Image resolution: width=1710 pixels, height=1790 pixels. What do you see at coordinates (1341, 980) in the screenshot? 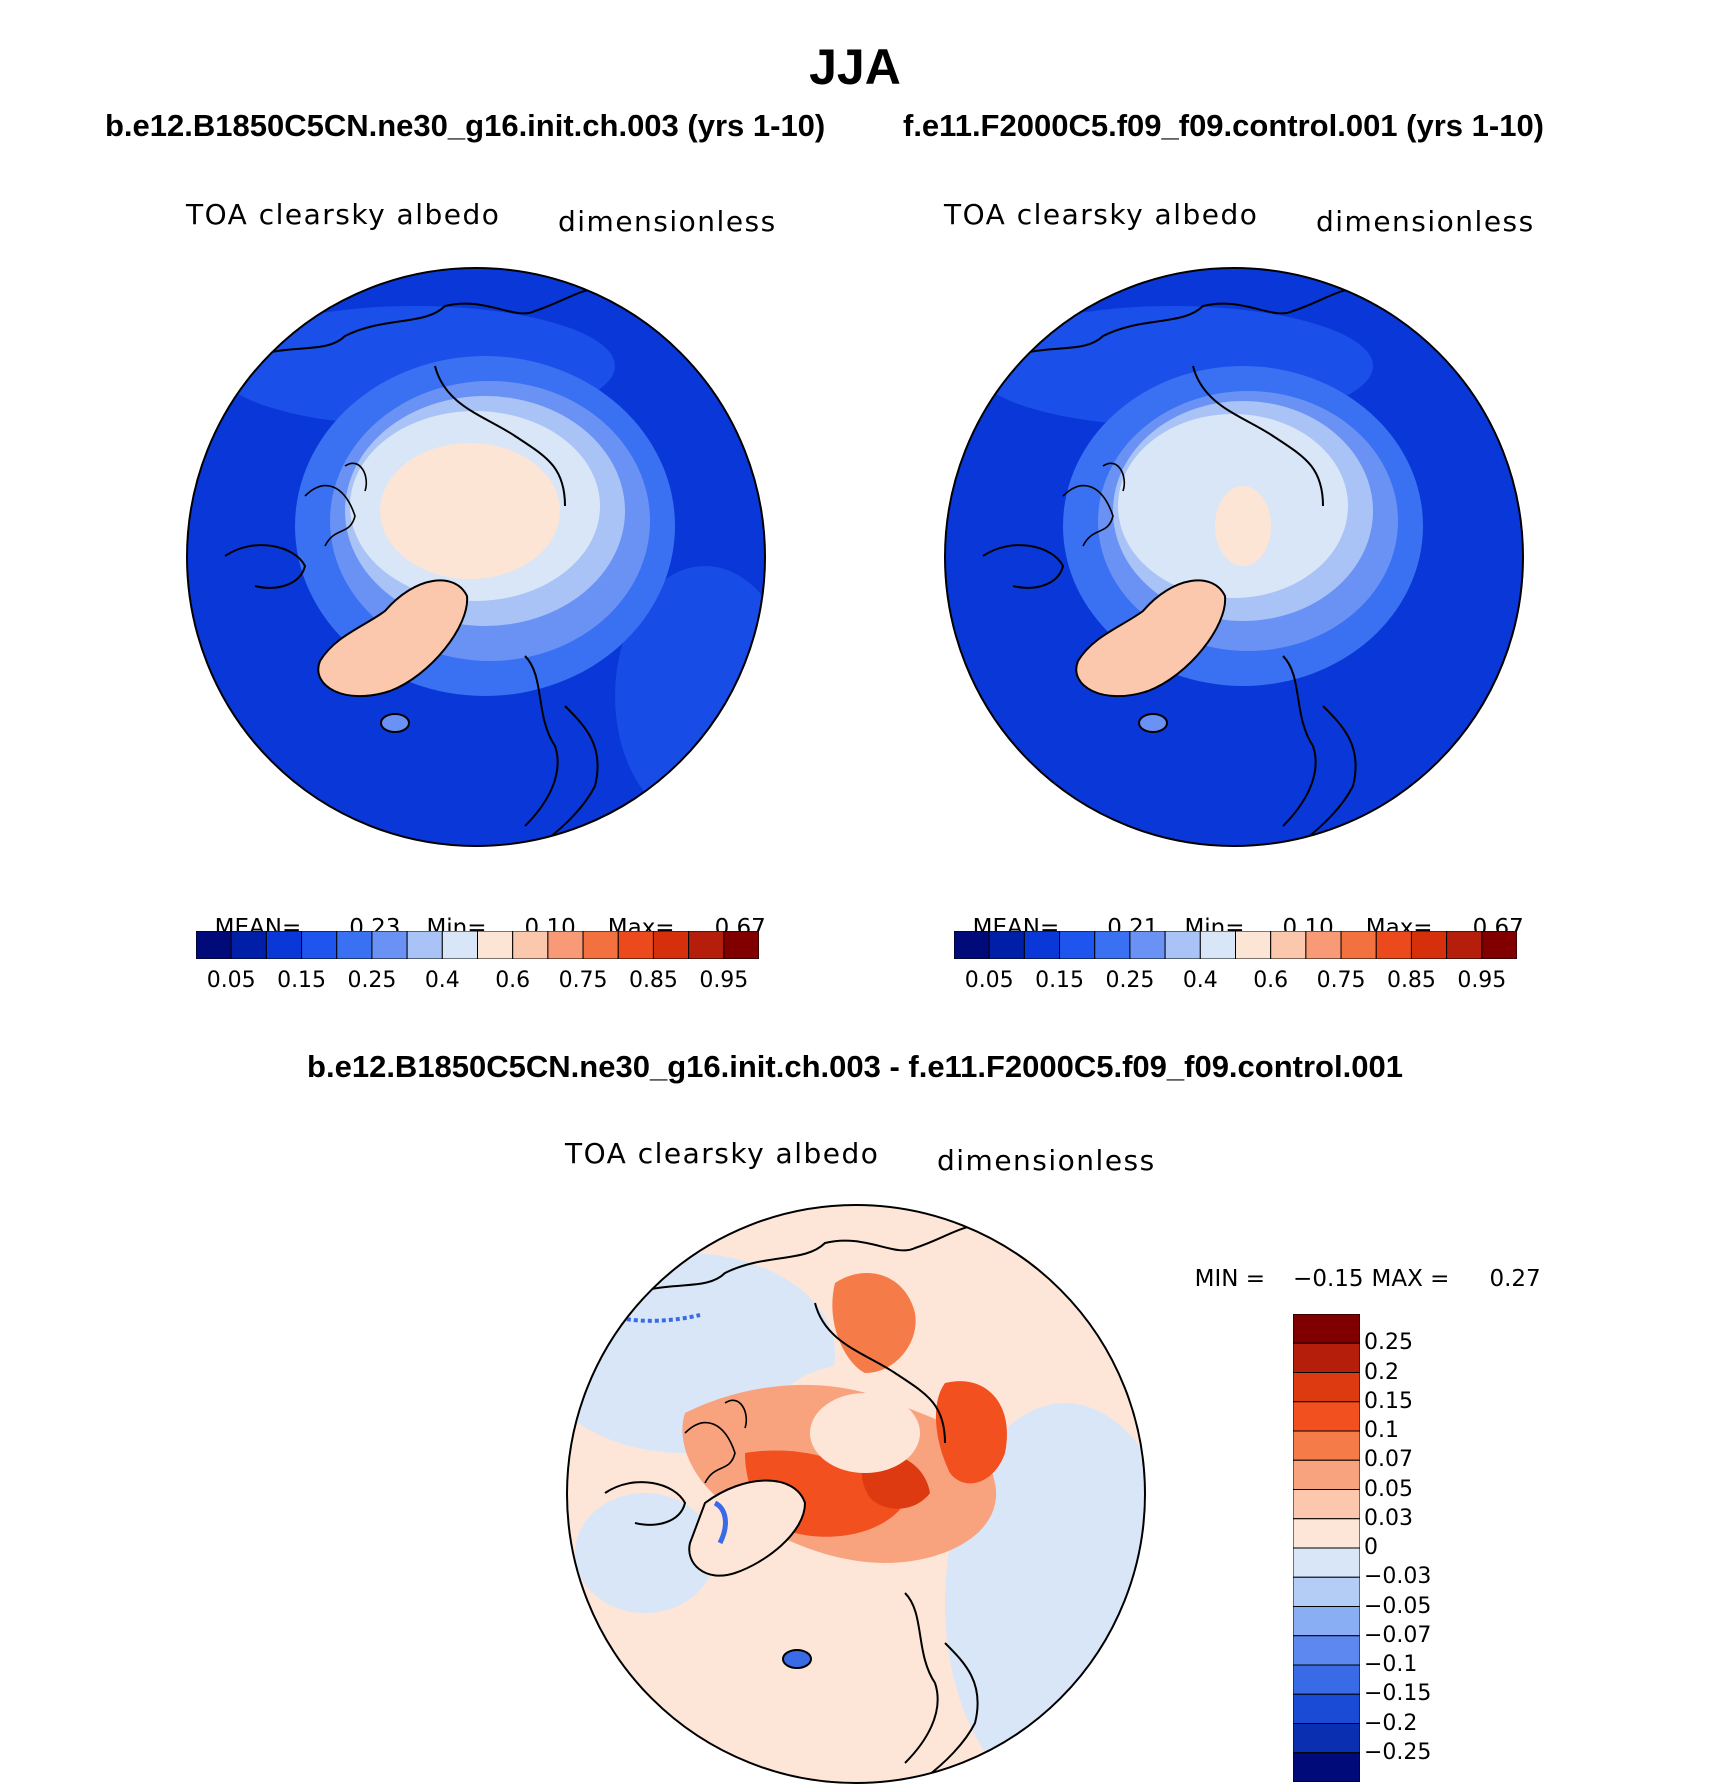
I see `right-colorbar-tick-label: 0.75` at bounding box center [1341, 980].